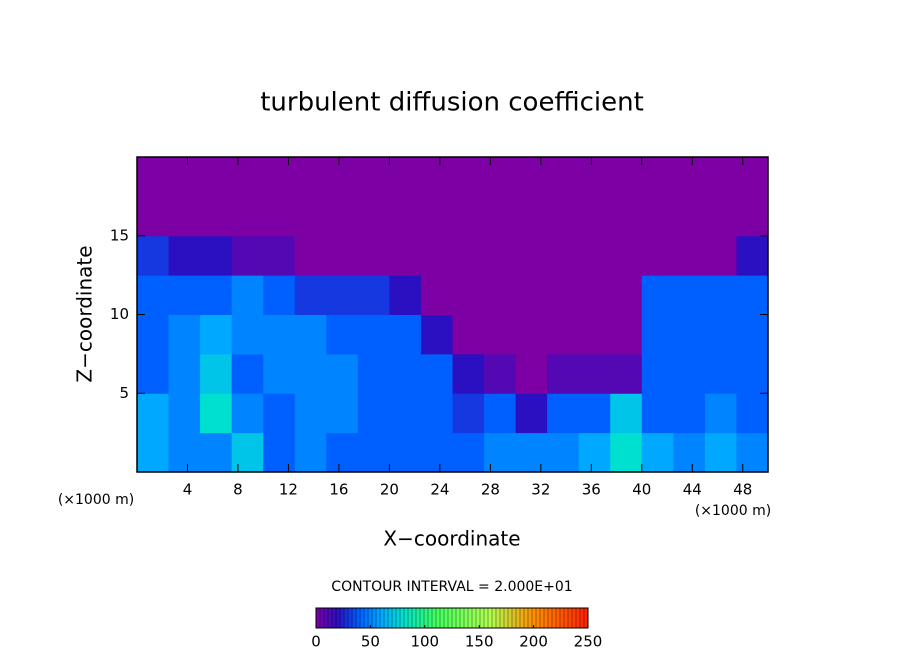 The width and height of the screenshot is (904, 654). I want to click on x-tick-label: 32, so click(540, 490).